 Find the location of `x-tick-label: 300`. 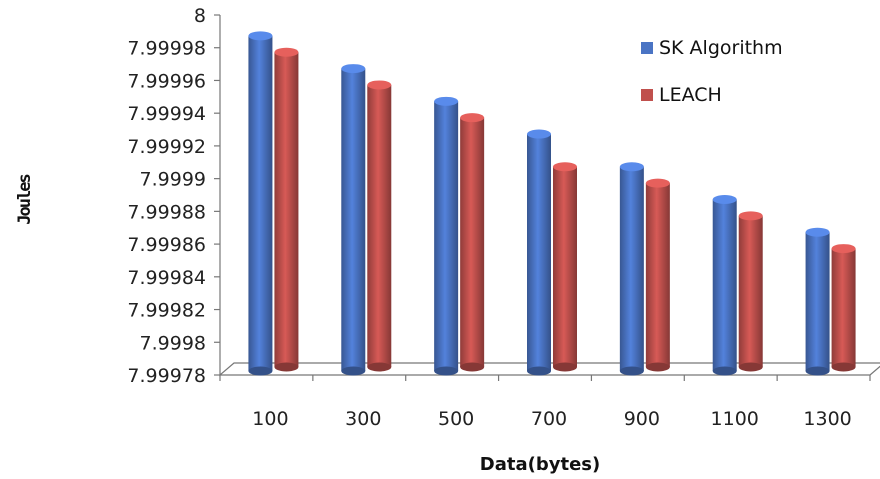

x-tick-label: 300 is located at coordinates (363, 419).